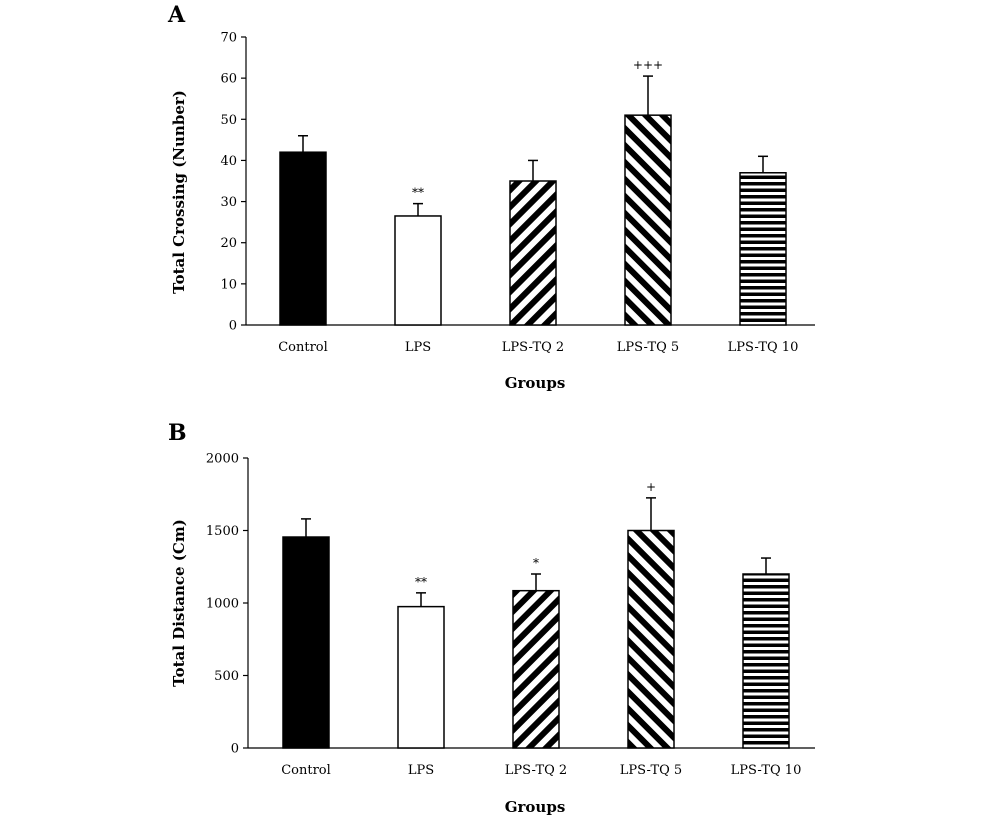  Describe the element at coordinates (306, 770) in the screenshot. I see `panel-b-x-tick-label-1: Control` at that location.